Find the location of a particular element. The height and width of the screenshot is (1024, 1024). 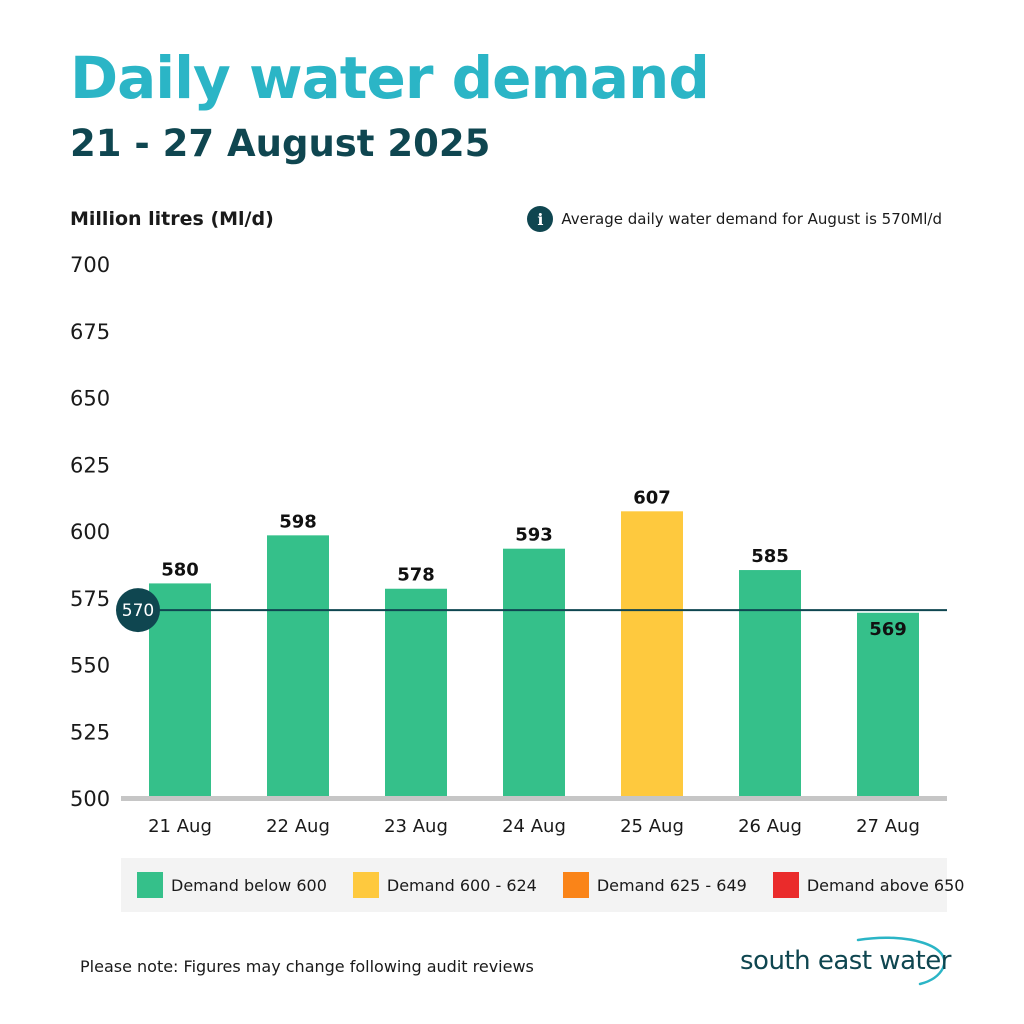

bar-value-label: 593 is located at coordinates (534, 535).